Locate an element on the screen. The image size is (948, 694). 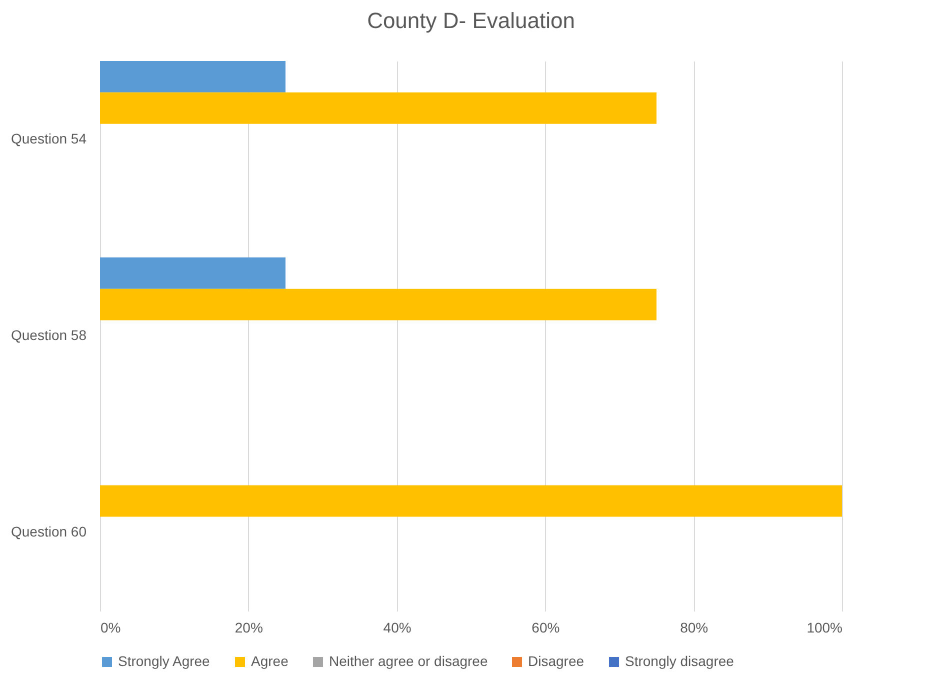
x-tick-label: 20% is located at coordinates (248, 628).